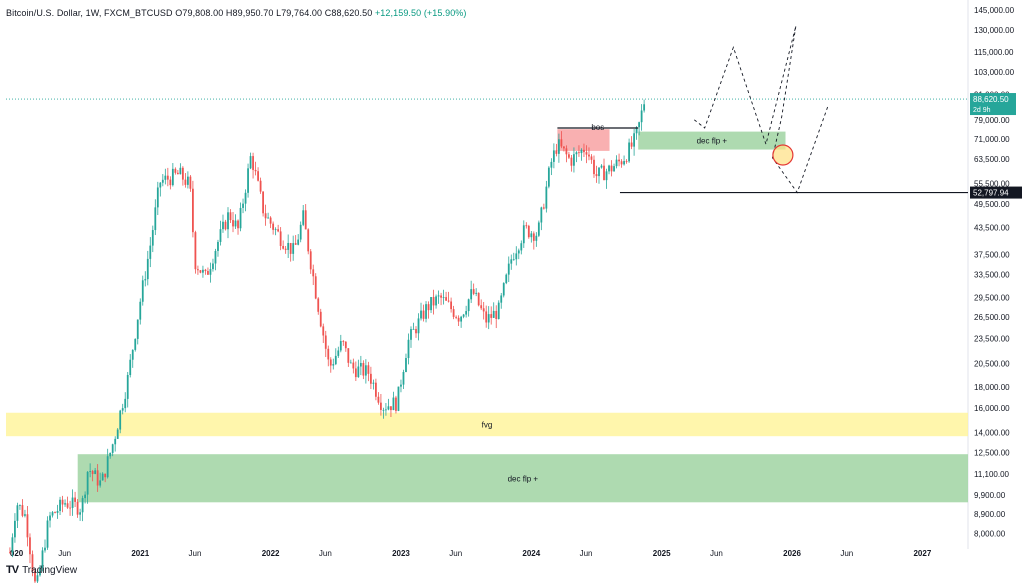  Describe the element at coordinates (597, 127) in the screenshot. I see `bos-label: bos` at that location.